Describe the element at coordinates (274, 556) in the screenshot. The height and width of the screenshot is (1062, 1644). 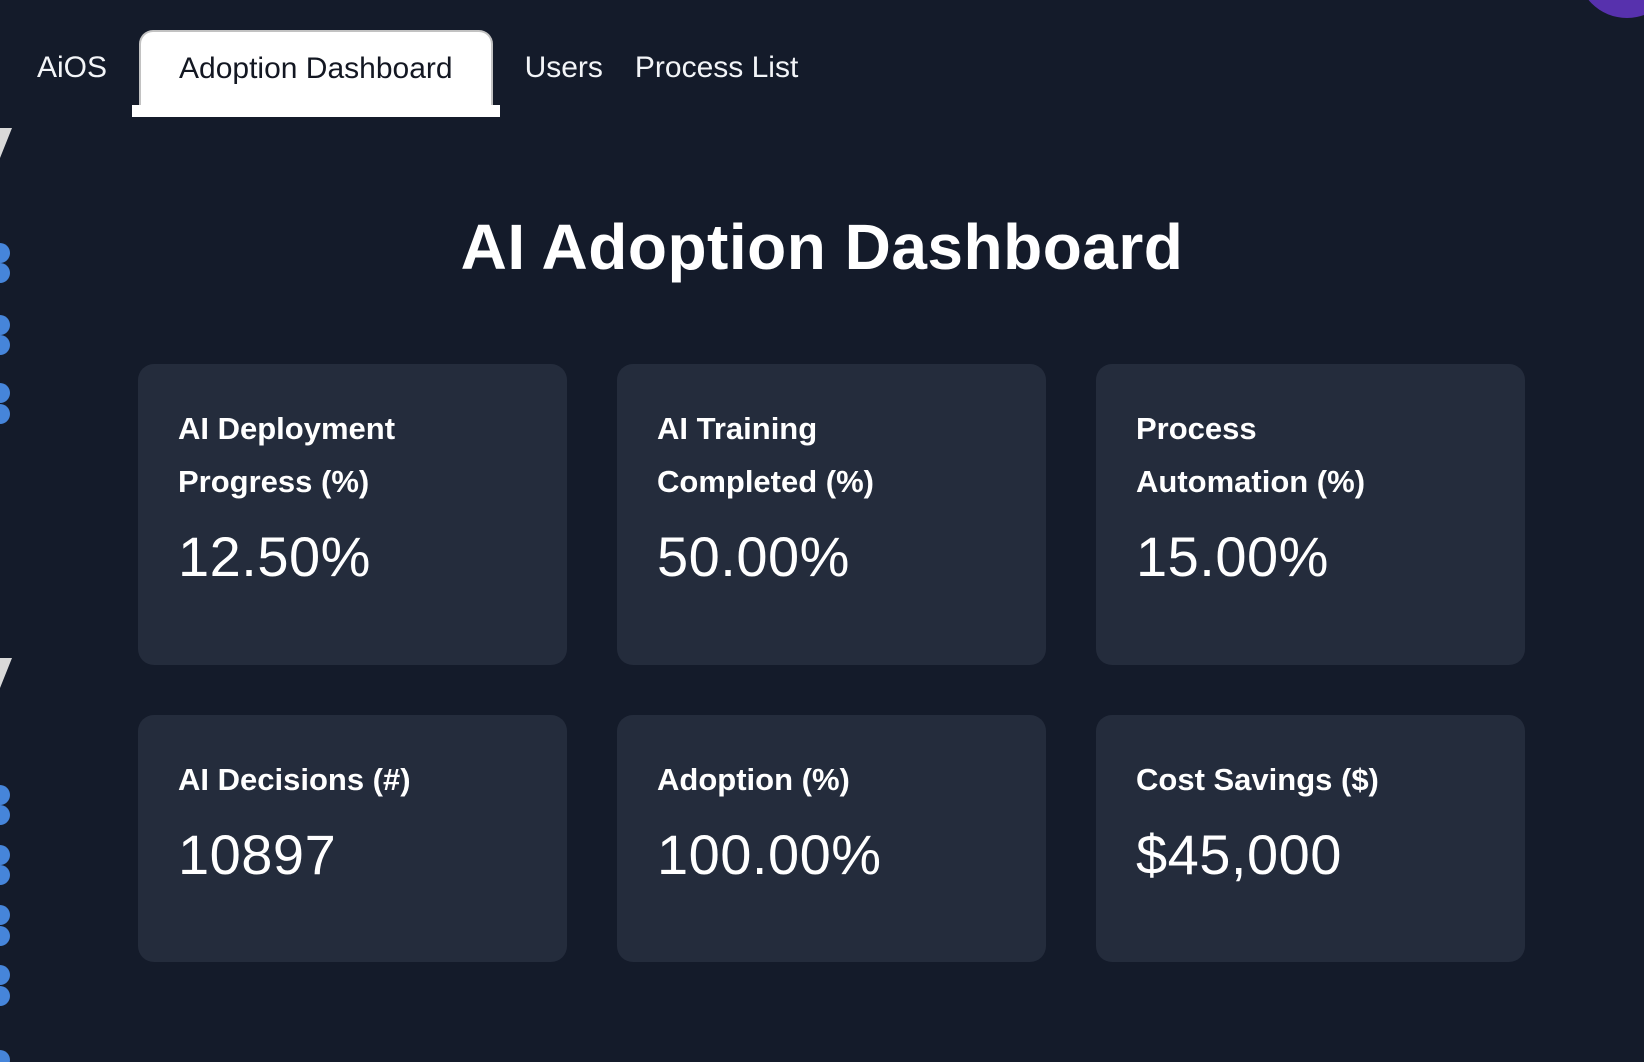
I see `metric-value: 12.50%` at that location.